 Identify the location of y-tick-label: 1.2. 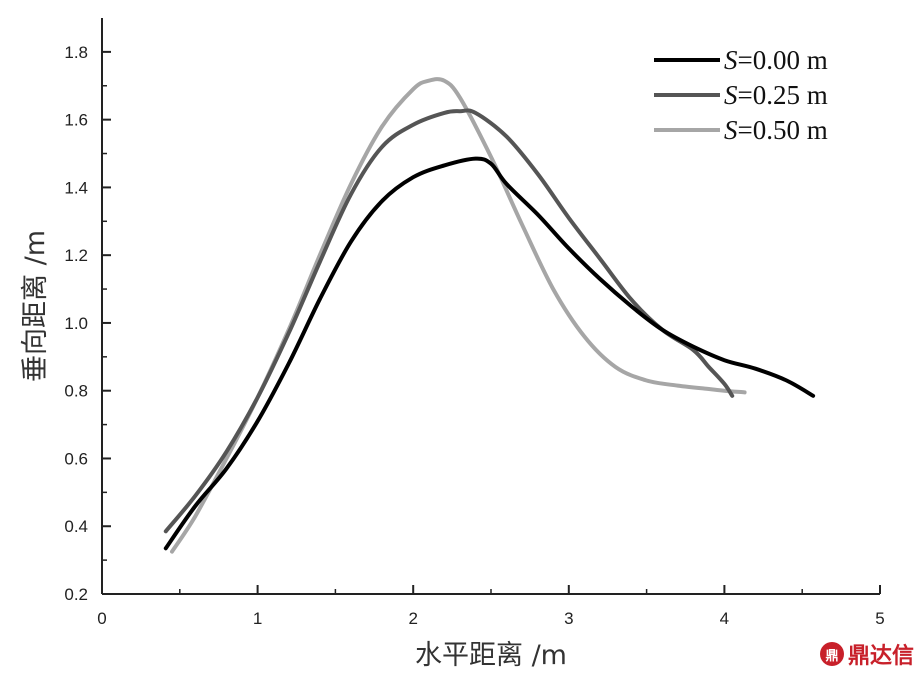
(76, 255).